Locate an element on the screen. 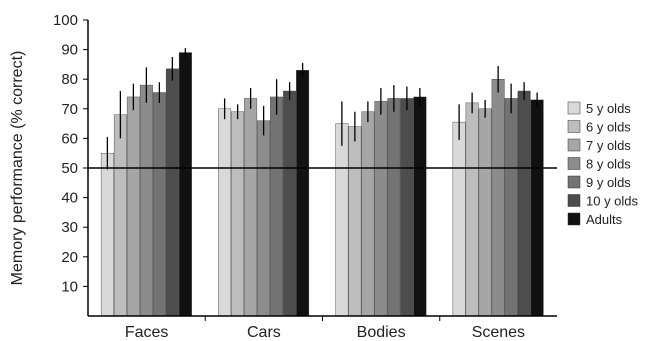 The image size is (653, 341). y-tick-label: 70 is located at coordinates (69, 109).